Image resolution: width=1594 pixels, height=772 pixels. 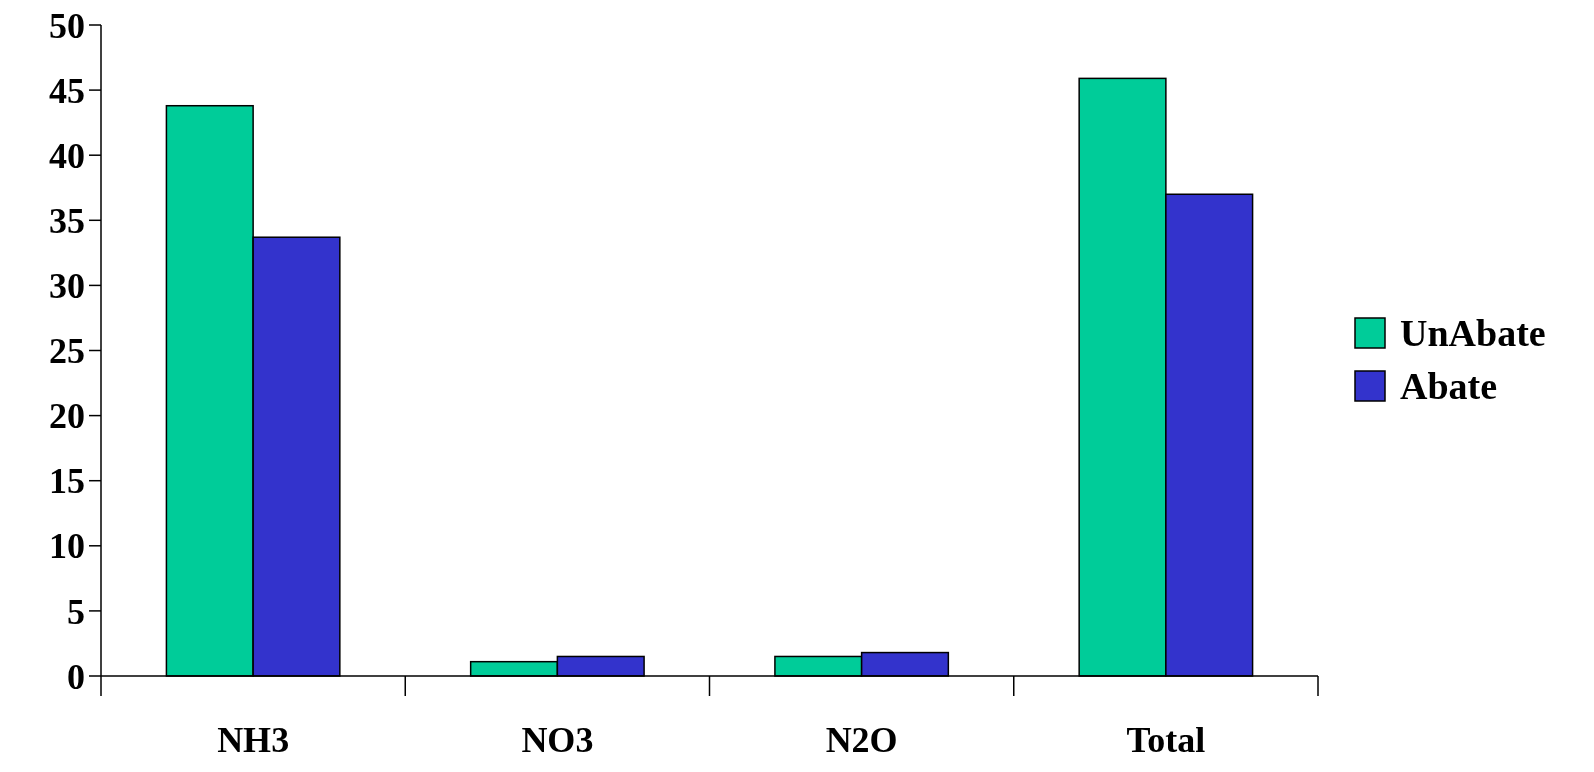 I want to click on y-tick-label: 0, so click(x=76, y=676).